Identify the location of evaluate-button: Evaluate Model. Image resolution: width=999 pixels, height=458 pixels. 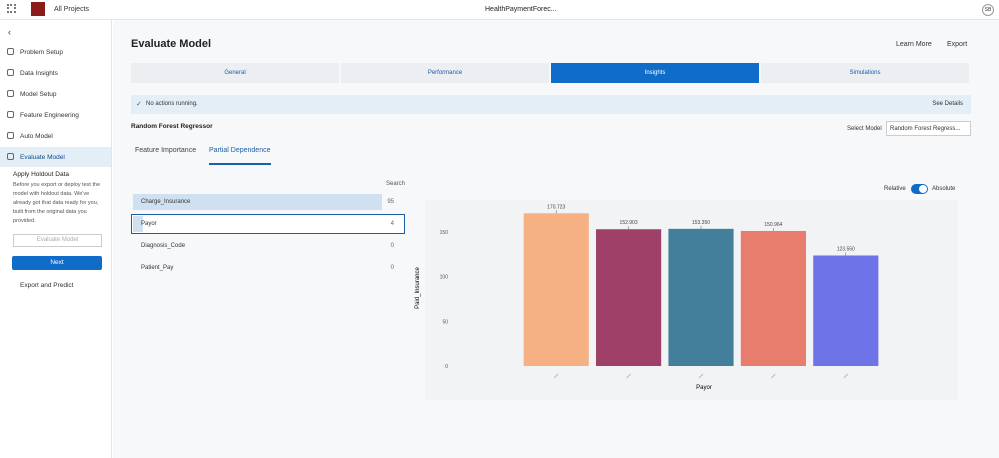
(57, 240).